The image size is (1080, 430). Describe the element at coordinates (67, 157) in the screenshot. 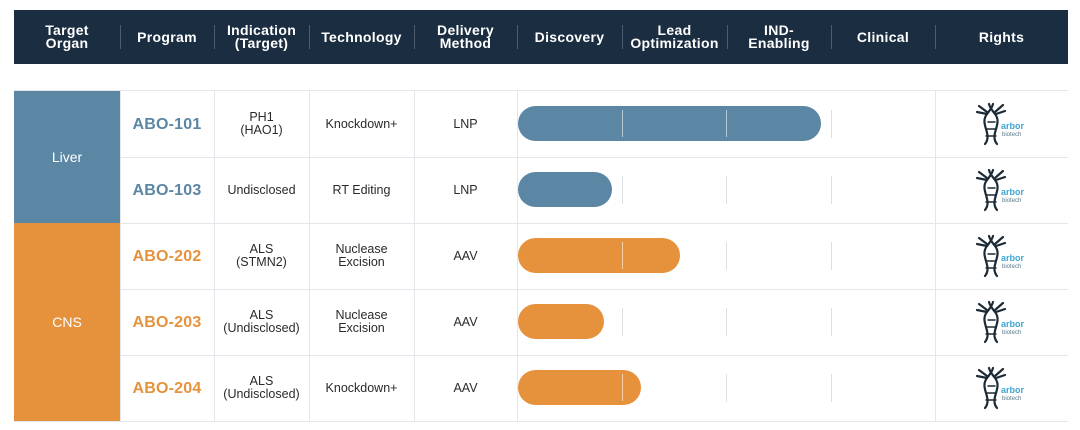

I see `organ-liver: Liver` at that location.